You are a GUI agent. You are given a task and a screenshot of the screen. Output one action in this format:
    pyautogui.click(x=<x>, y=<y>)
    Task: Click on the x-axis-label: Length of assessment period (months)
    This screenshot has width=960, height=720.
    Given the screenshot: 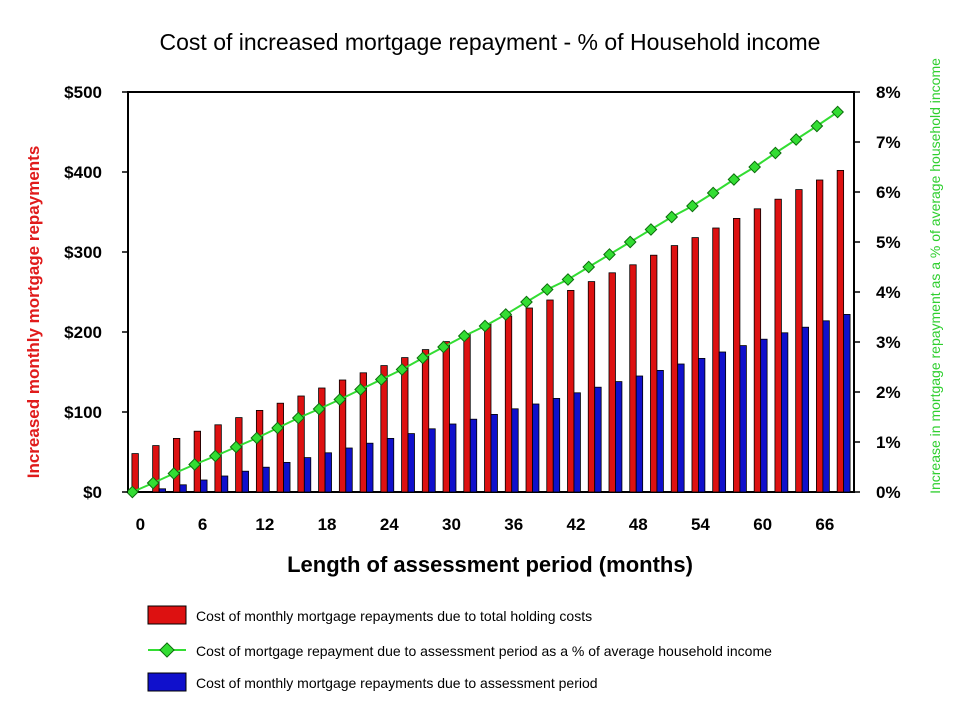 What is the action you would take?
    pyautogui.click(x=490, y=564)
    